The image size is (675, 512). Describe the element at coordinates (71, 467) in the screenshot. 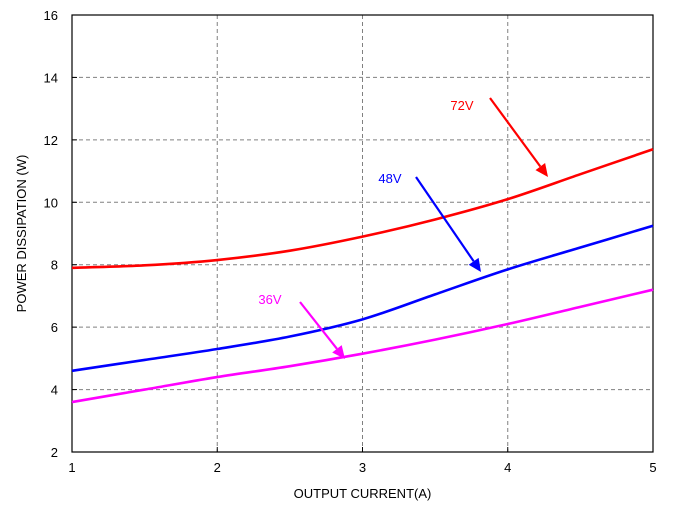

I see `x-tick-label: 1` at that location.